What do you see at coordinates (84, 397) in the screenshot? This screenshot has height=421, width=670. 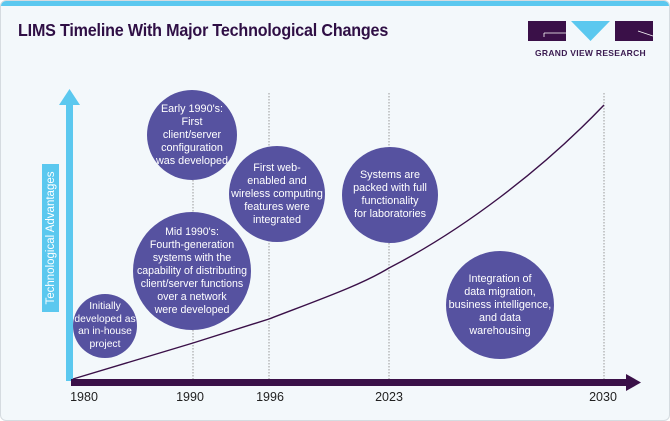 I see `year-label-1980: 1980` at bounding box center [84, 397].